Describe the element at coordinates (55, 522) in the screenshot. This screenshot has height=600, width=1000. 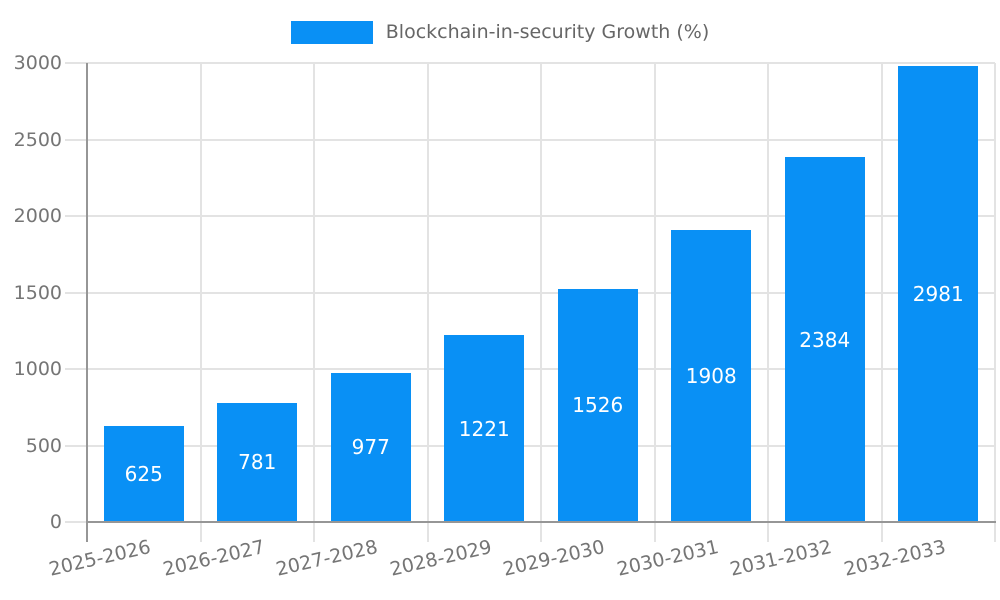
I see `y-tick-label: 0` at that location.